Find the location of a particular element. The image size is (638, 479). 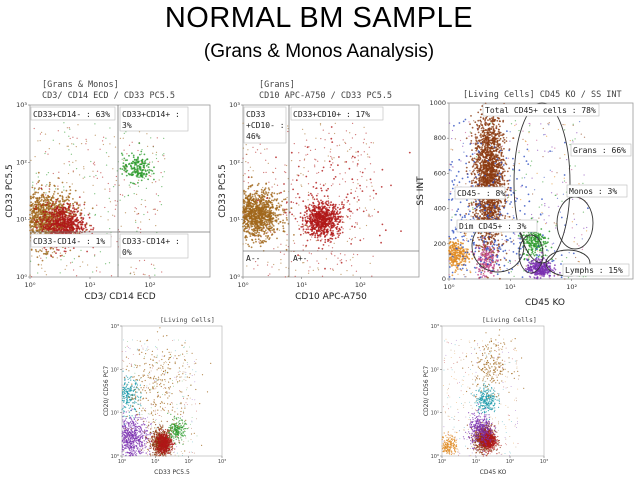

y-tick-label: 10¹ is located at coordinates (21, 220).